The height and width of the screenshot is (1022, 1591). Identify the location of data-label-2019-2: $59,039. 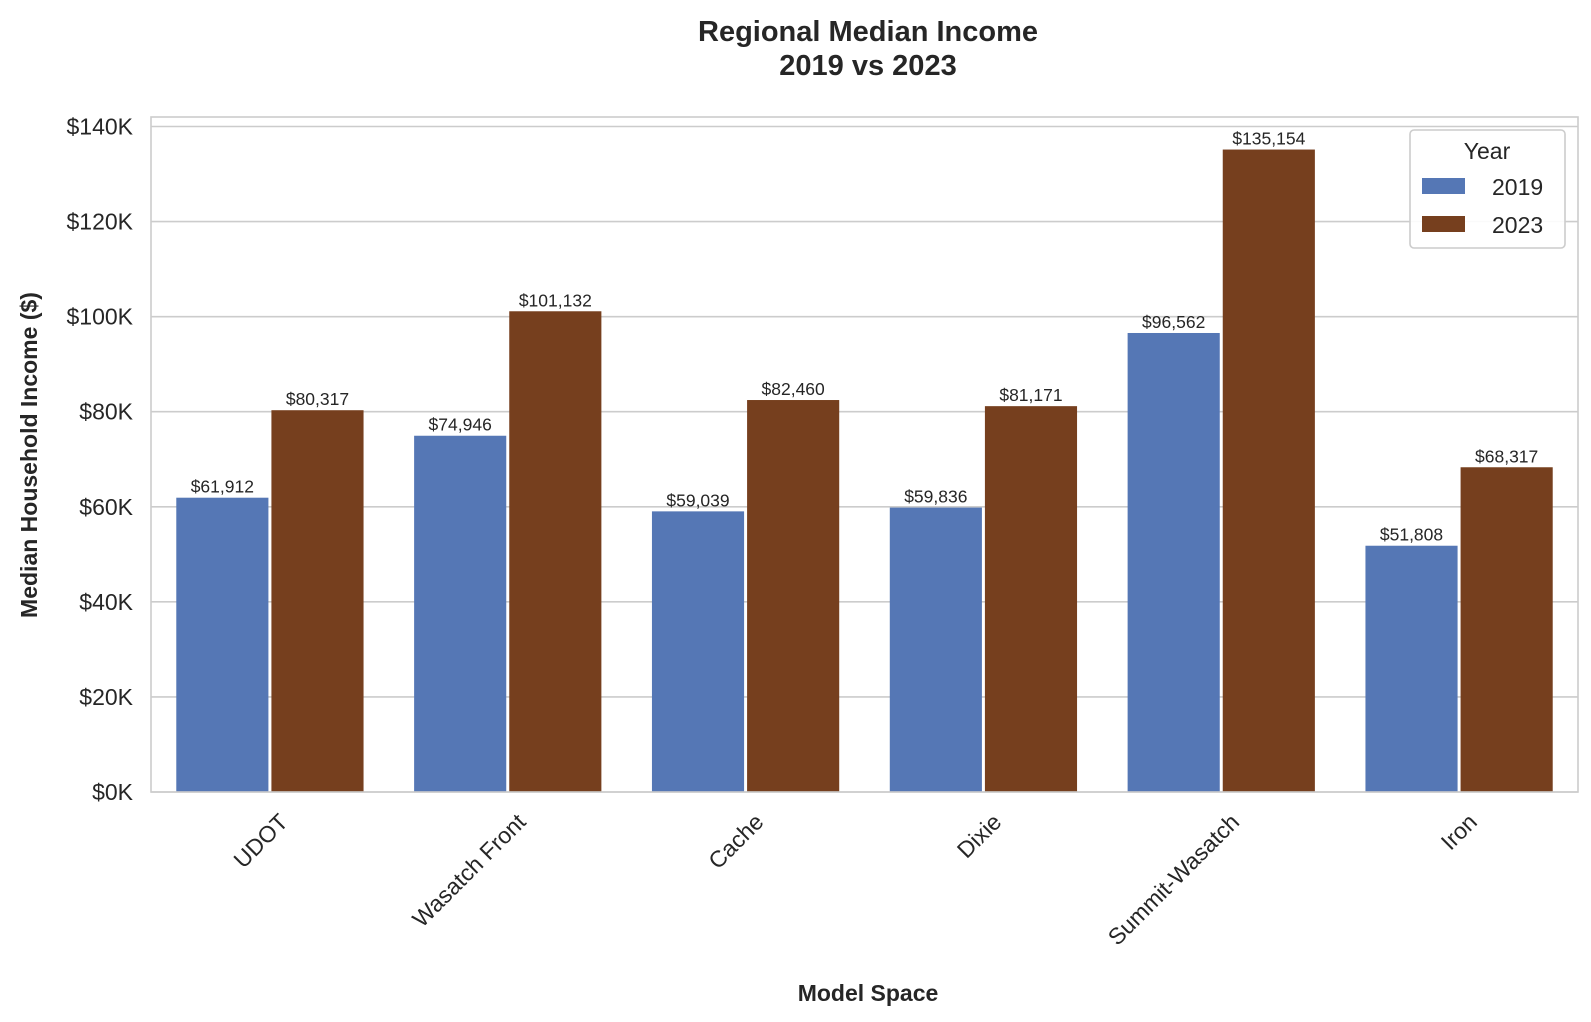
(697, 500).